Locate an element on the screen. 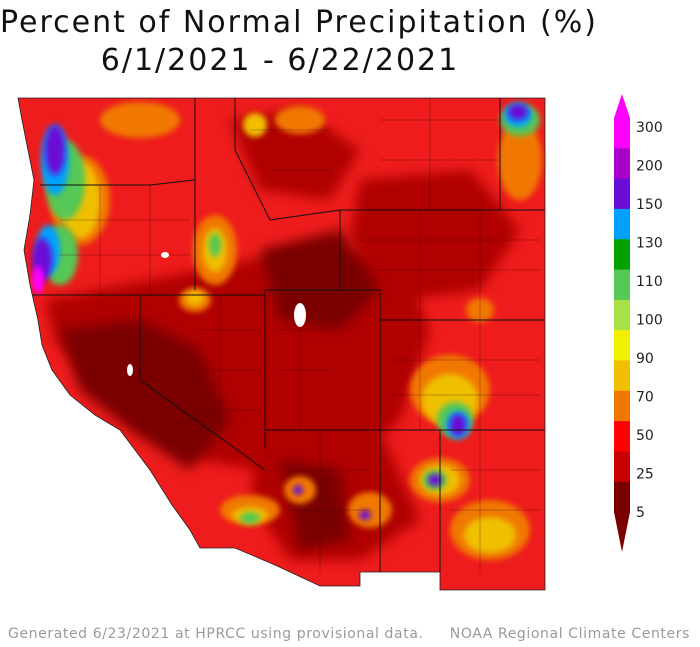 This screenshot has width=700, height=647. legend-labels: 300 200 150 130 110 100 90 70 50 25 5 is located at coordinates (649, 320).